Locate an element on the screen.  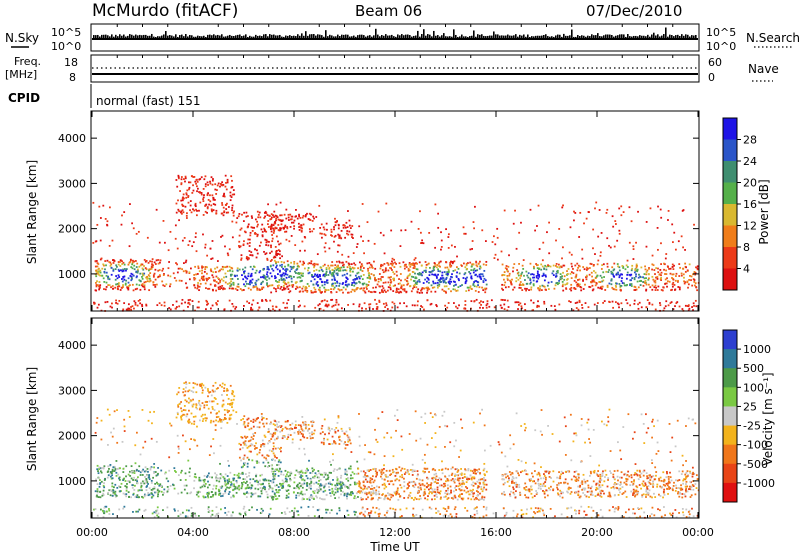
nsky-label: N.Sky is located at coordinates (22, 38).